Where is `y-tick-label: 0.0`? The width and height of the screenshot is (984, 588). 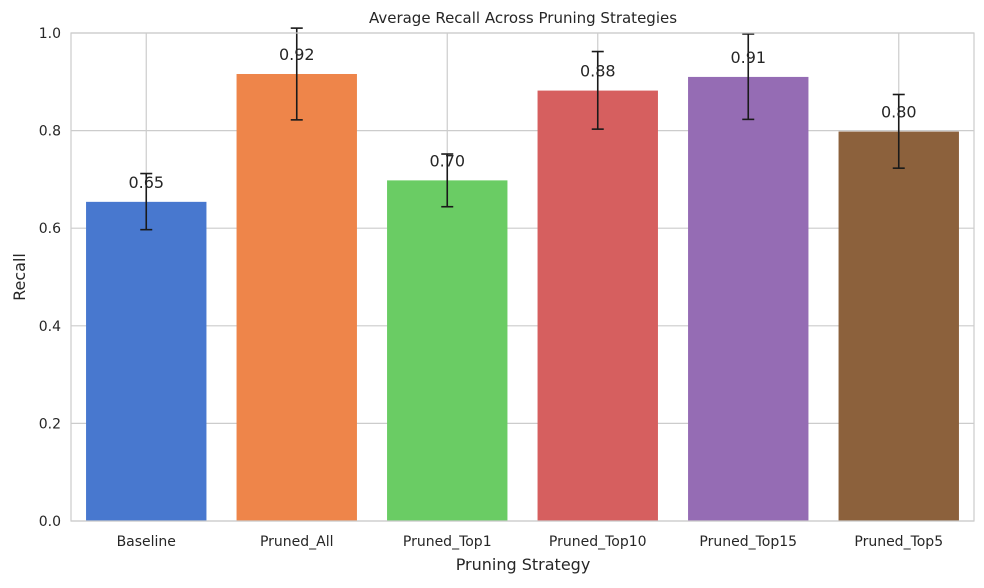
y-tick-label: 0.0 is located at coordinates (50, 522).